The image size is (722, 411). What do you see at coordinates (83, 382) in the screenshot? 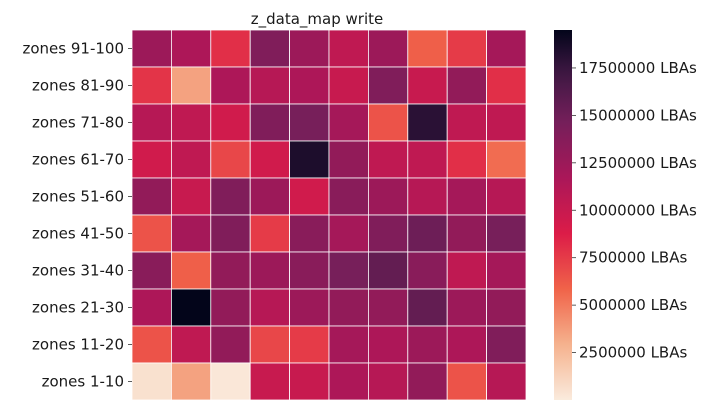
I see `row-label: zones 1-10` at bounding box center [83, 382].